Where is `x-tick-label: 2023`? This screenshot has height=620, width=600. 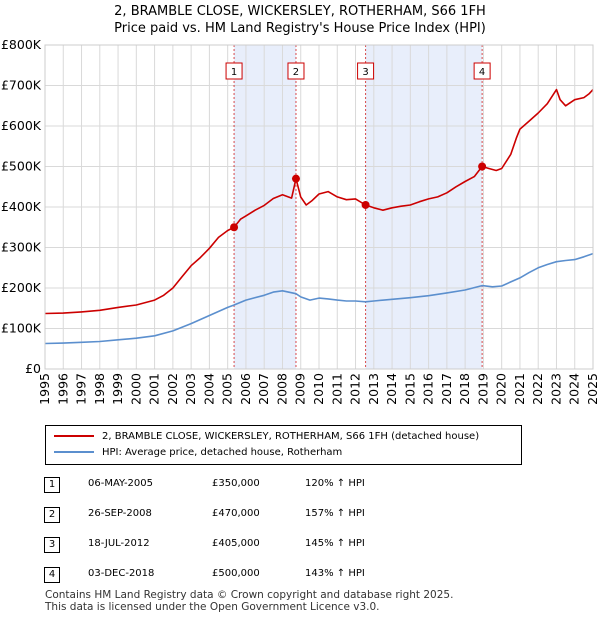
x-tick-label: 2023 is located at coordinates (555, 389).